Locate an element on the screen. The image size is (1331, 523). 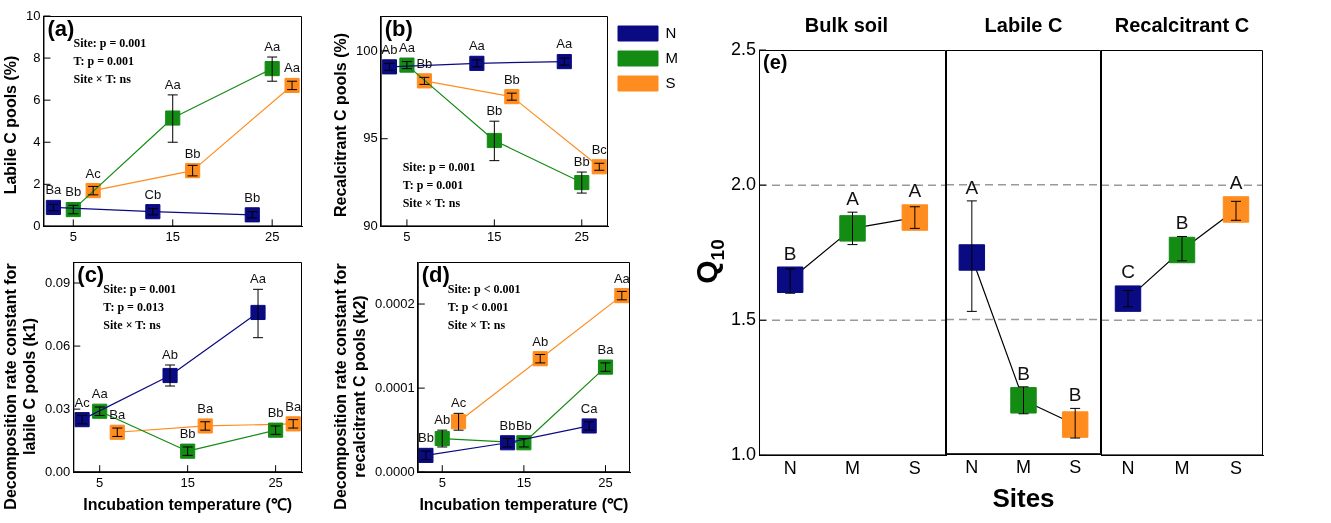
y-tick-label: 6 is located at coordinates (37, 99).